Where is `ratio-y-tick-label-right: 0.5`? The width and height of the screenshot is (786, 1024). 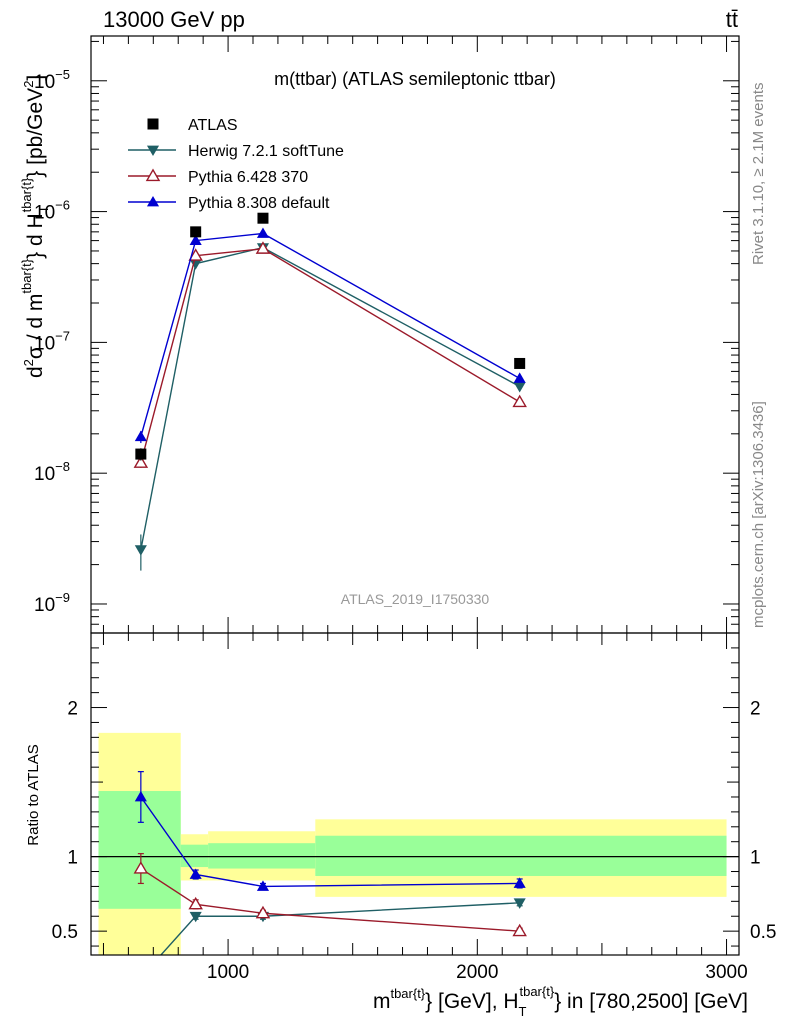
ratio-y-tick-label-right: 0.5 is located at coordinates (763, 932).